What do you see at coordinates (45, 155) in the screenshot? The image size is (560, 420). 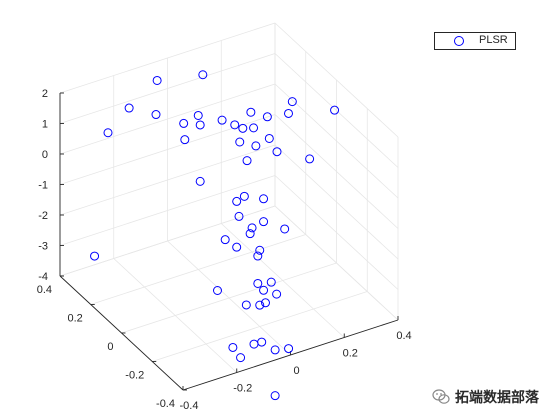 I see `z-tick-label: 0` at bounding box center [45, 155].